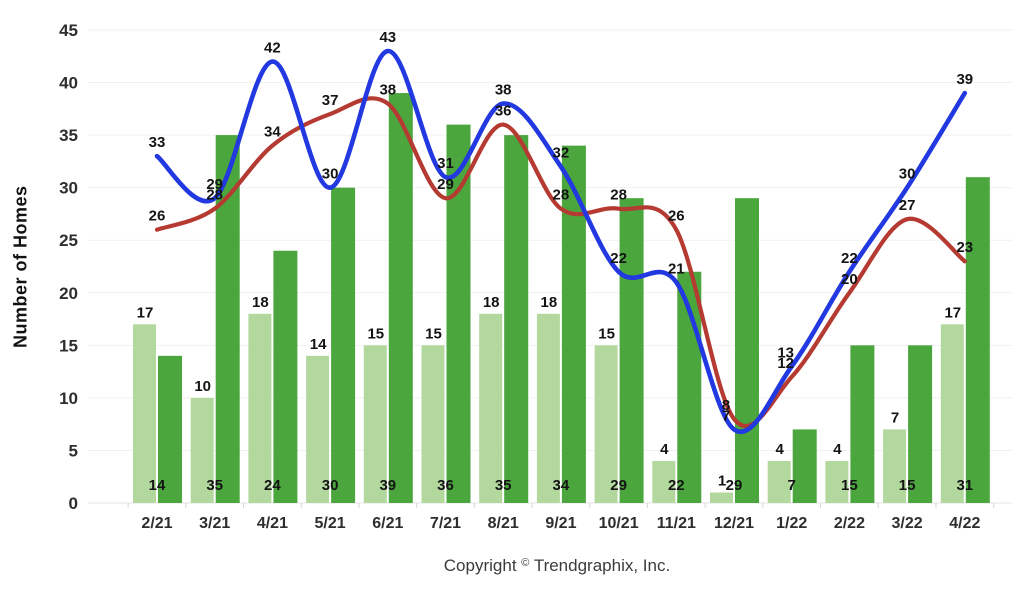 The height and width of the screenshot is (596, 1024). I want to click on copyright-symbol: ©, so click(525, 563).